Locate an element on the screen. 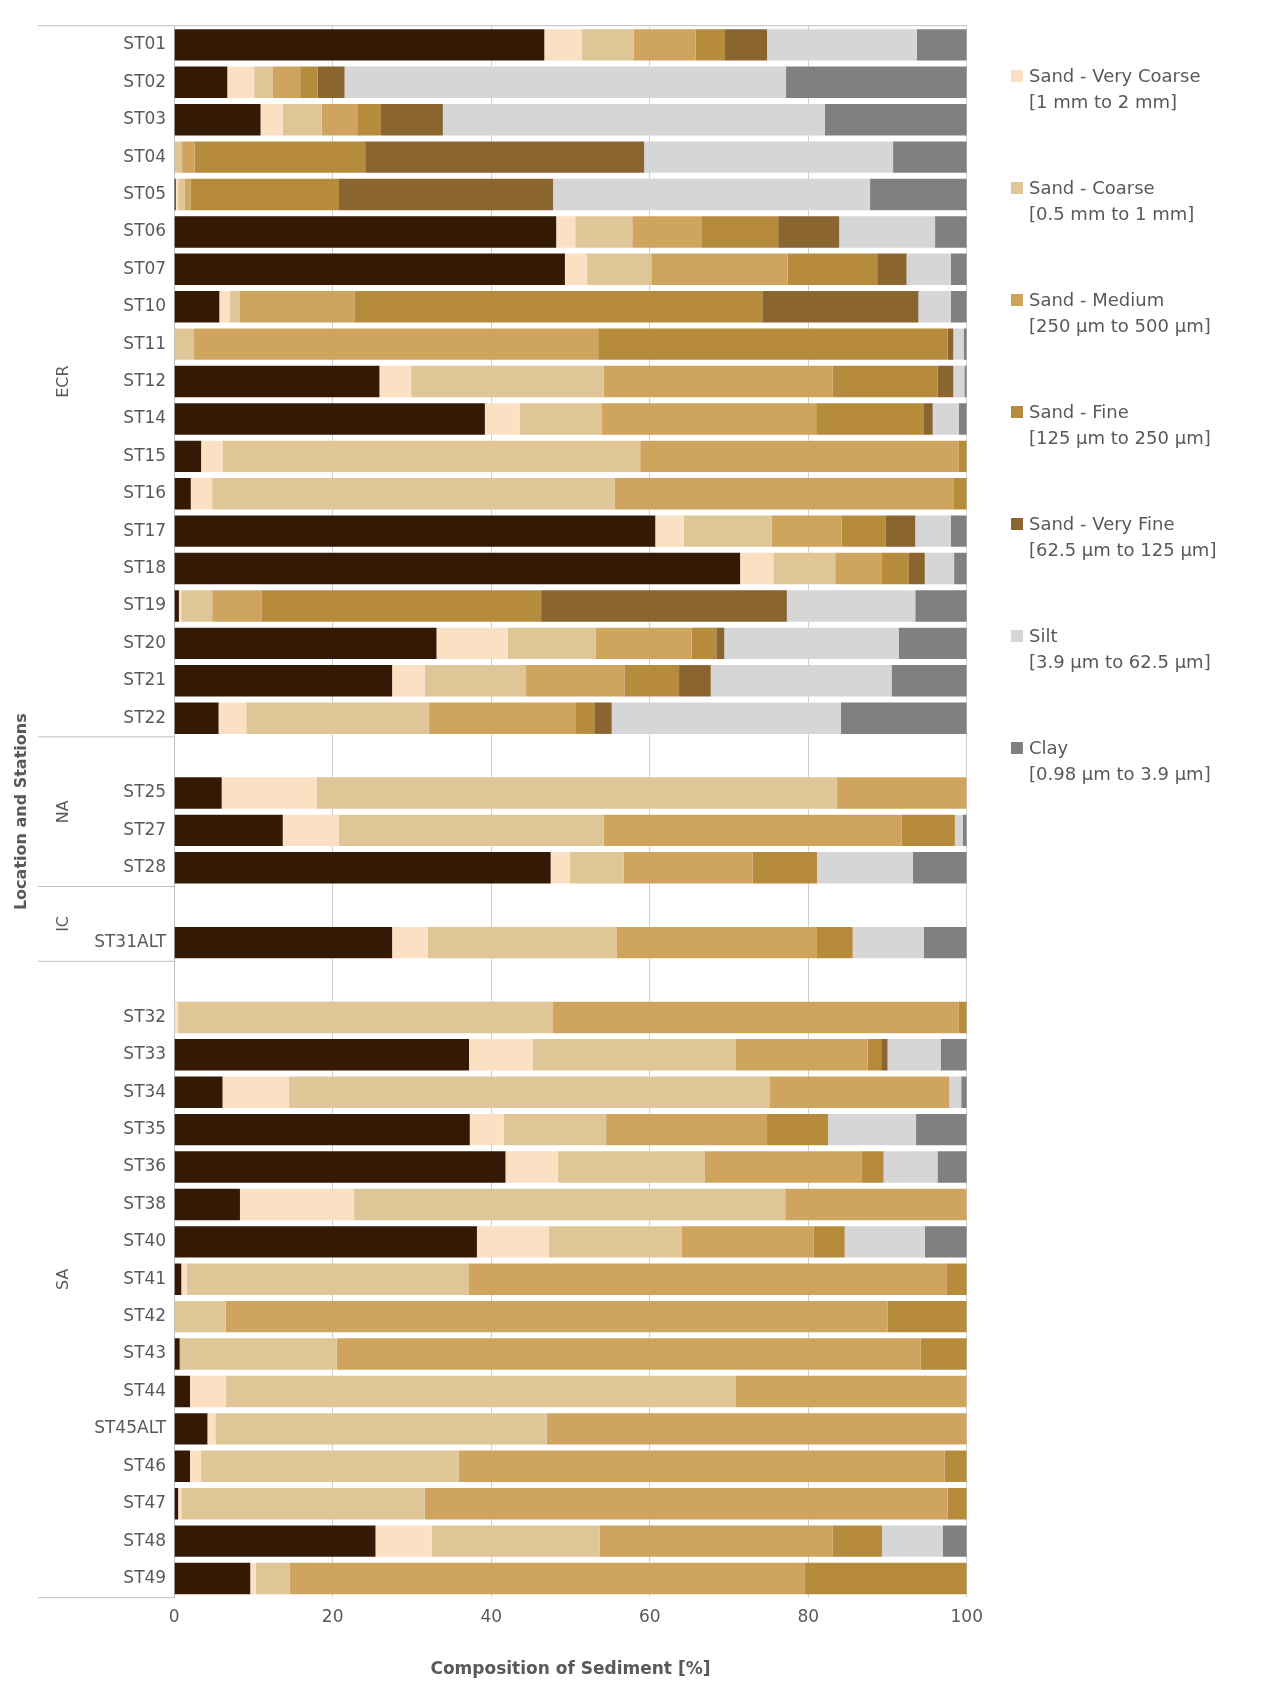 The width and height of the screenshot is (1287, 1698). y-tick-label: ST17 is located at coordinates (145, 529).